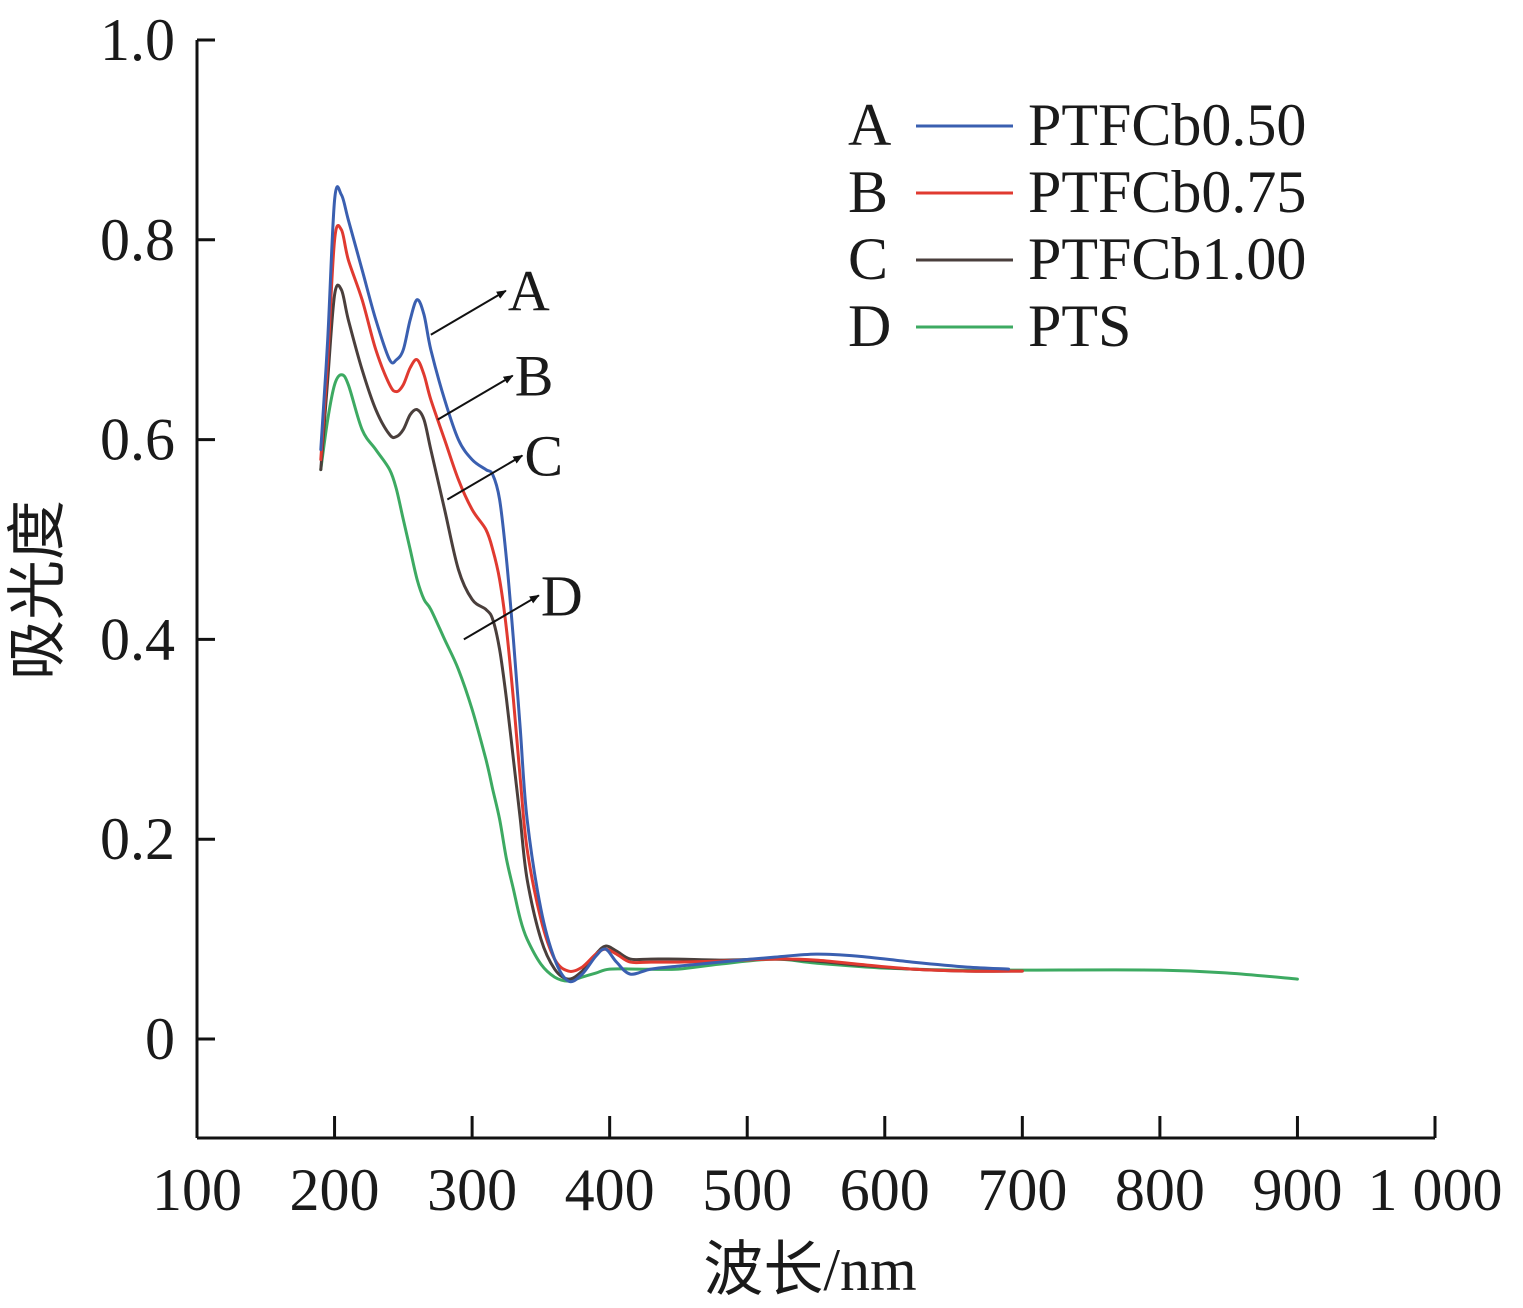 The height and width of the screenshot is (1308, 1523). I want to click on legend-entry-c: C PTFCb1.00, so click(1077, 259).